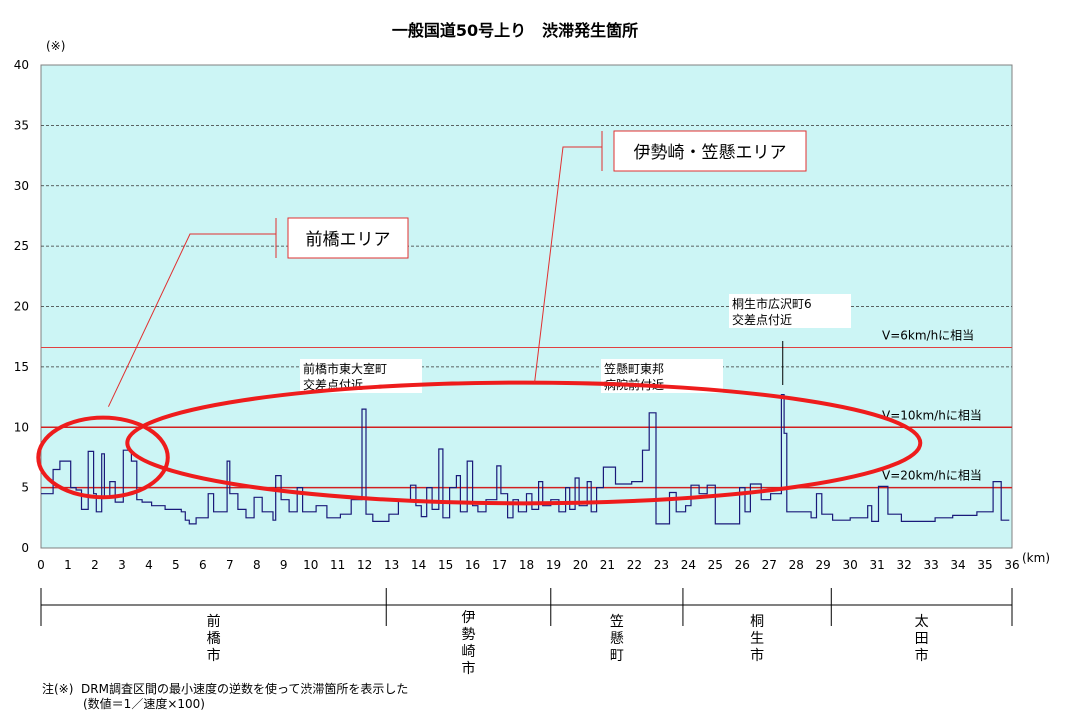 This screenshot has width=1081, height=726. Describe the element at coordinates (928, 336) in the screenshot. I see `reference-label-1: V=6km/hに相当` at that location.